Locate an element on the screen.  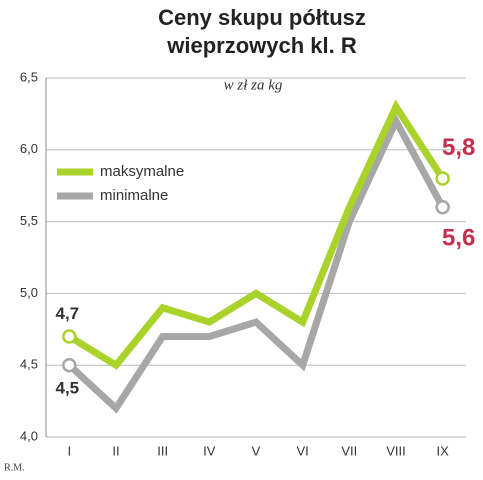
x-tick-label: III is located at coordinates (162, 450).